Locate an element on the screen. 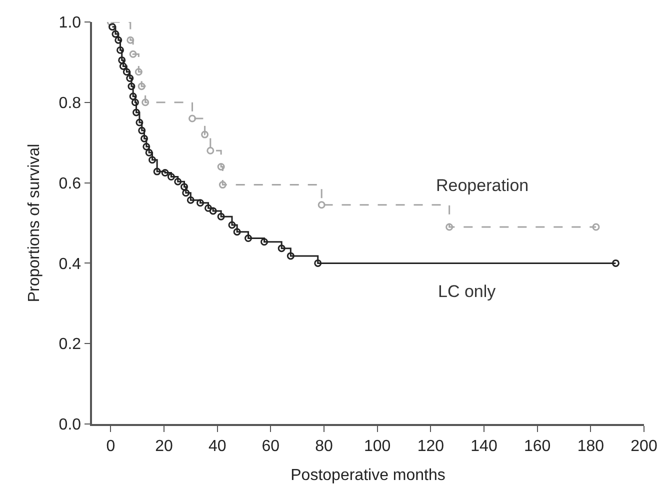 Image resolution: width=669 pixels, height=496 pixels. x-tick-label: 160 is located at coordinates (537, 446).